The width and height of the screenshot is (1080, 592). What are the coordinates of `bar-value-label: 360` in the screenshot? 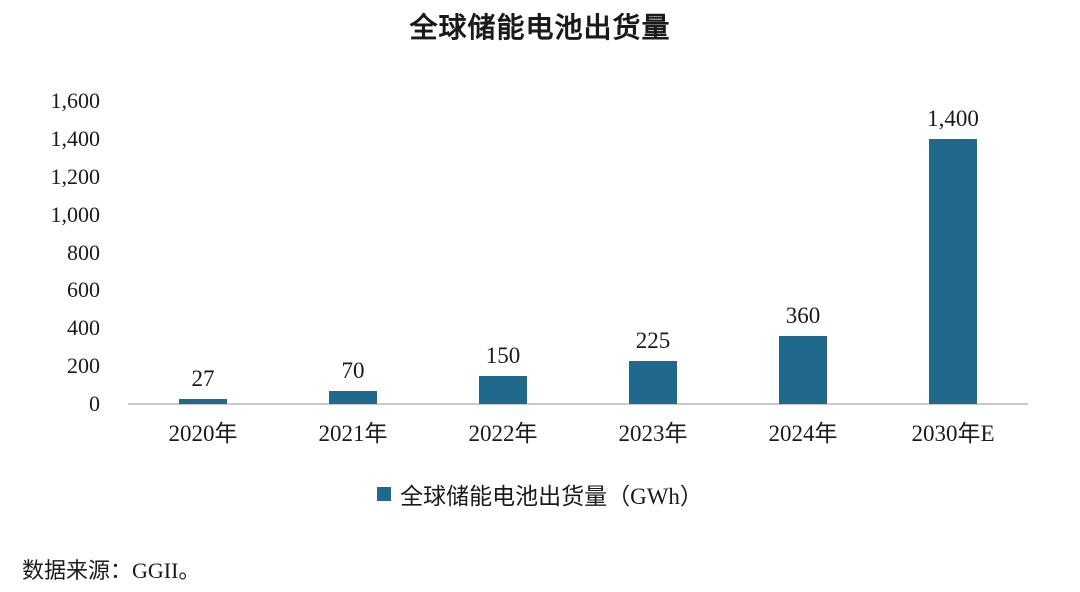 It's located at (803, 315).